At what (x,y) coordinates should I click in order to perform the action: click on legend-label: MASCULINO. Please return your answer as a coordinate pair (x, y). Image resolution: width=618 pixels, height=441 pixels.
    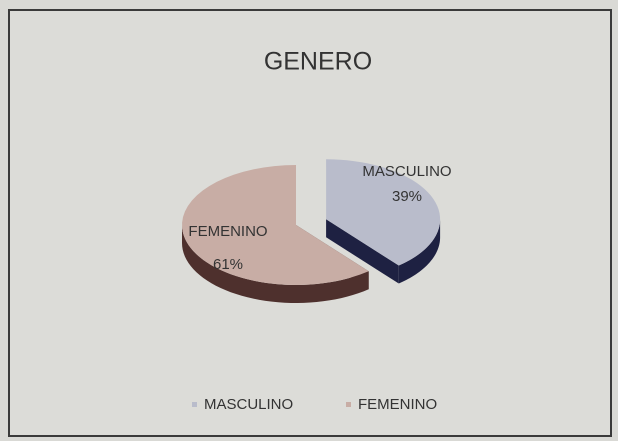
    Looking at the image, I should click on (248, 404).